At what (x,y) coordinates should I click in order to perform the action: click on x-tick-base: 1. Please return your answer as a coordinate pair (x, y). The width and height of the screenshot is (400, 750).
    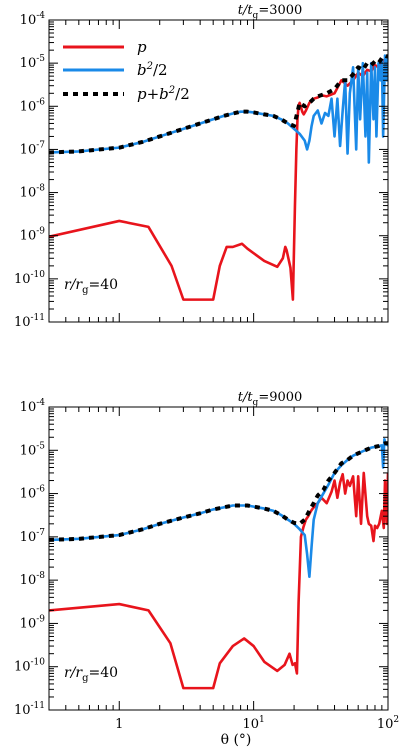
    Looking at the image, I should click on (119, 724).